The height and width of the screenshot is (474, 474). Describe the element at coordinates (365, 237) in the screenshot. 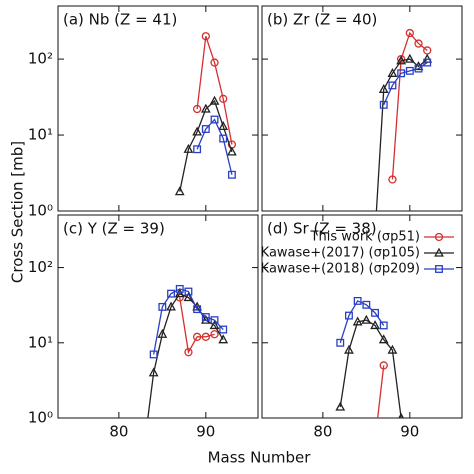

I see `legend-label: This work (σp51)` at that location.